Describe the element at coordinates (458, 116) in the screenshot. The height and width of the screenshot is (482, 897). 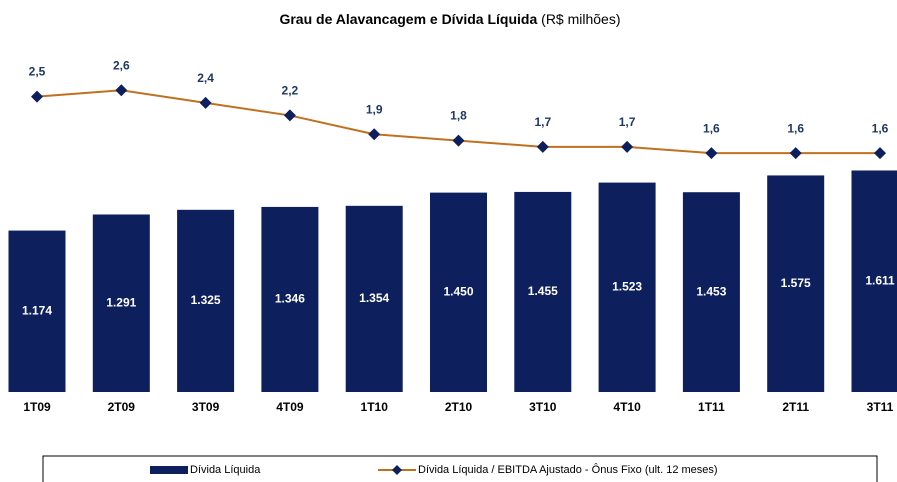
I see `line-value-label: 1,8` at that location.